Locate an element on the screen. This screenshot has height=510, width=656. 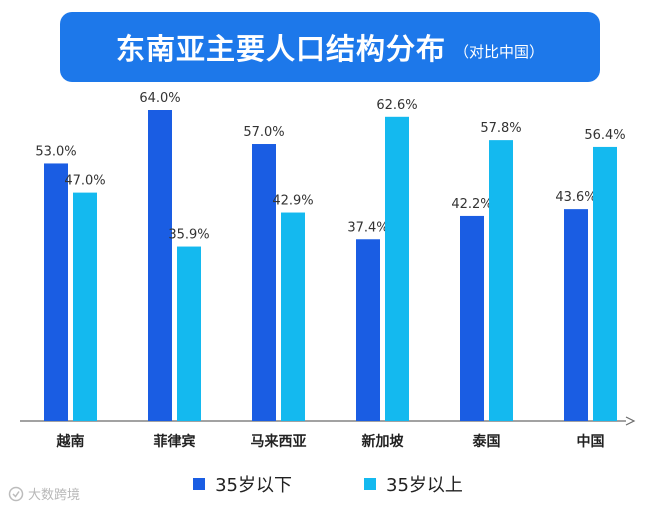
chart-subtitle: （对比中国） is located at coordinates (499, 51).